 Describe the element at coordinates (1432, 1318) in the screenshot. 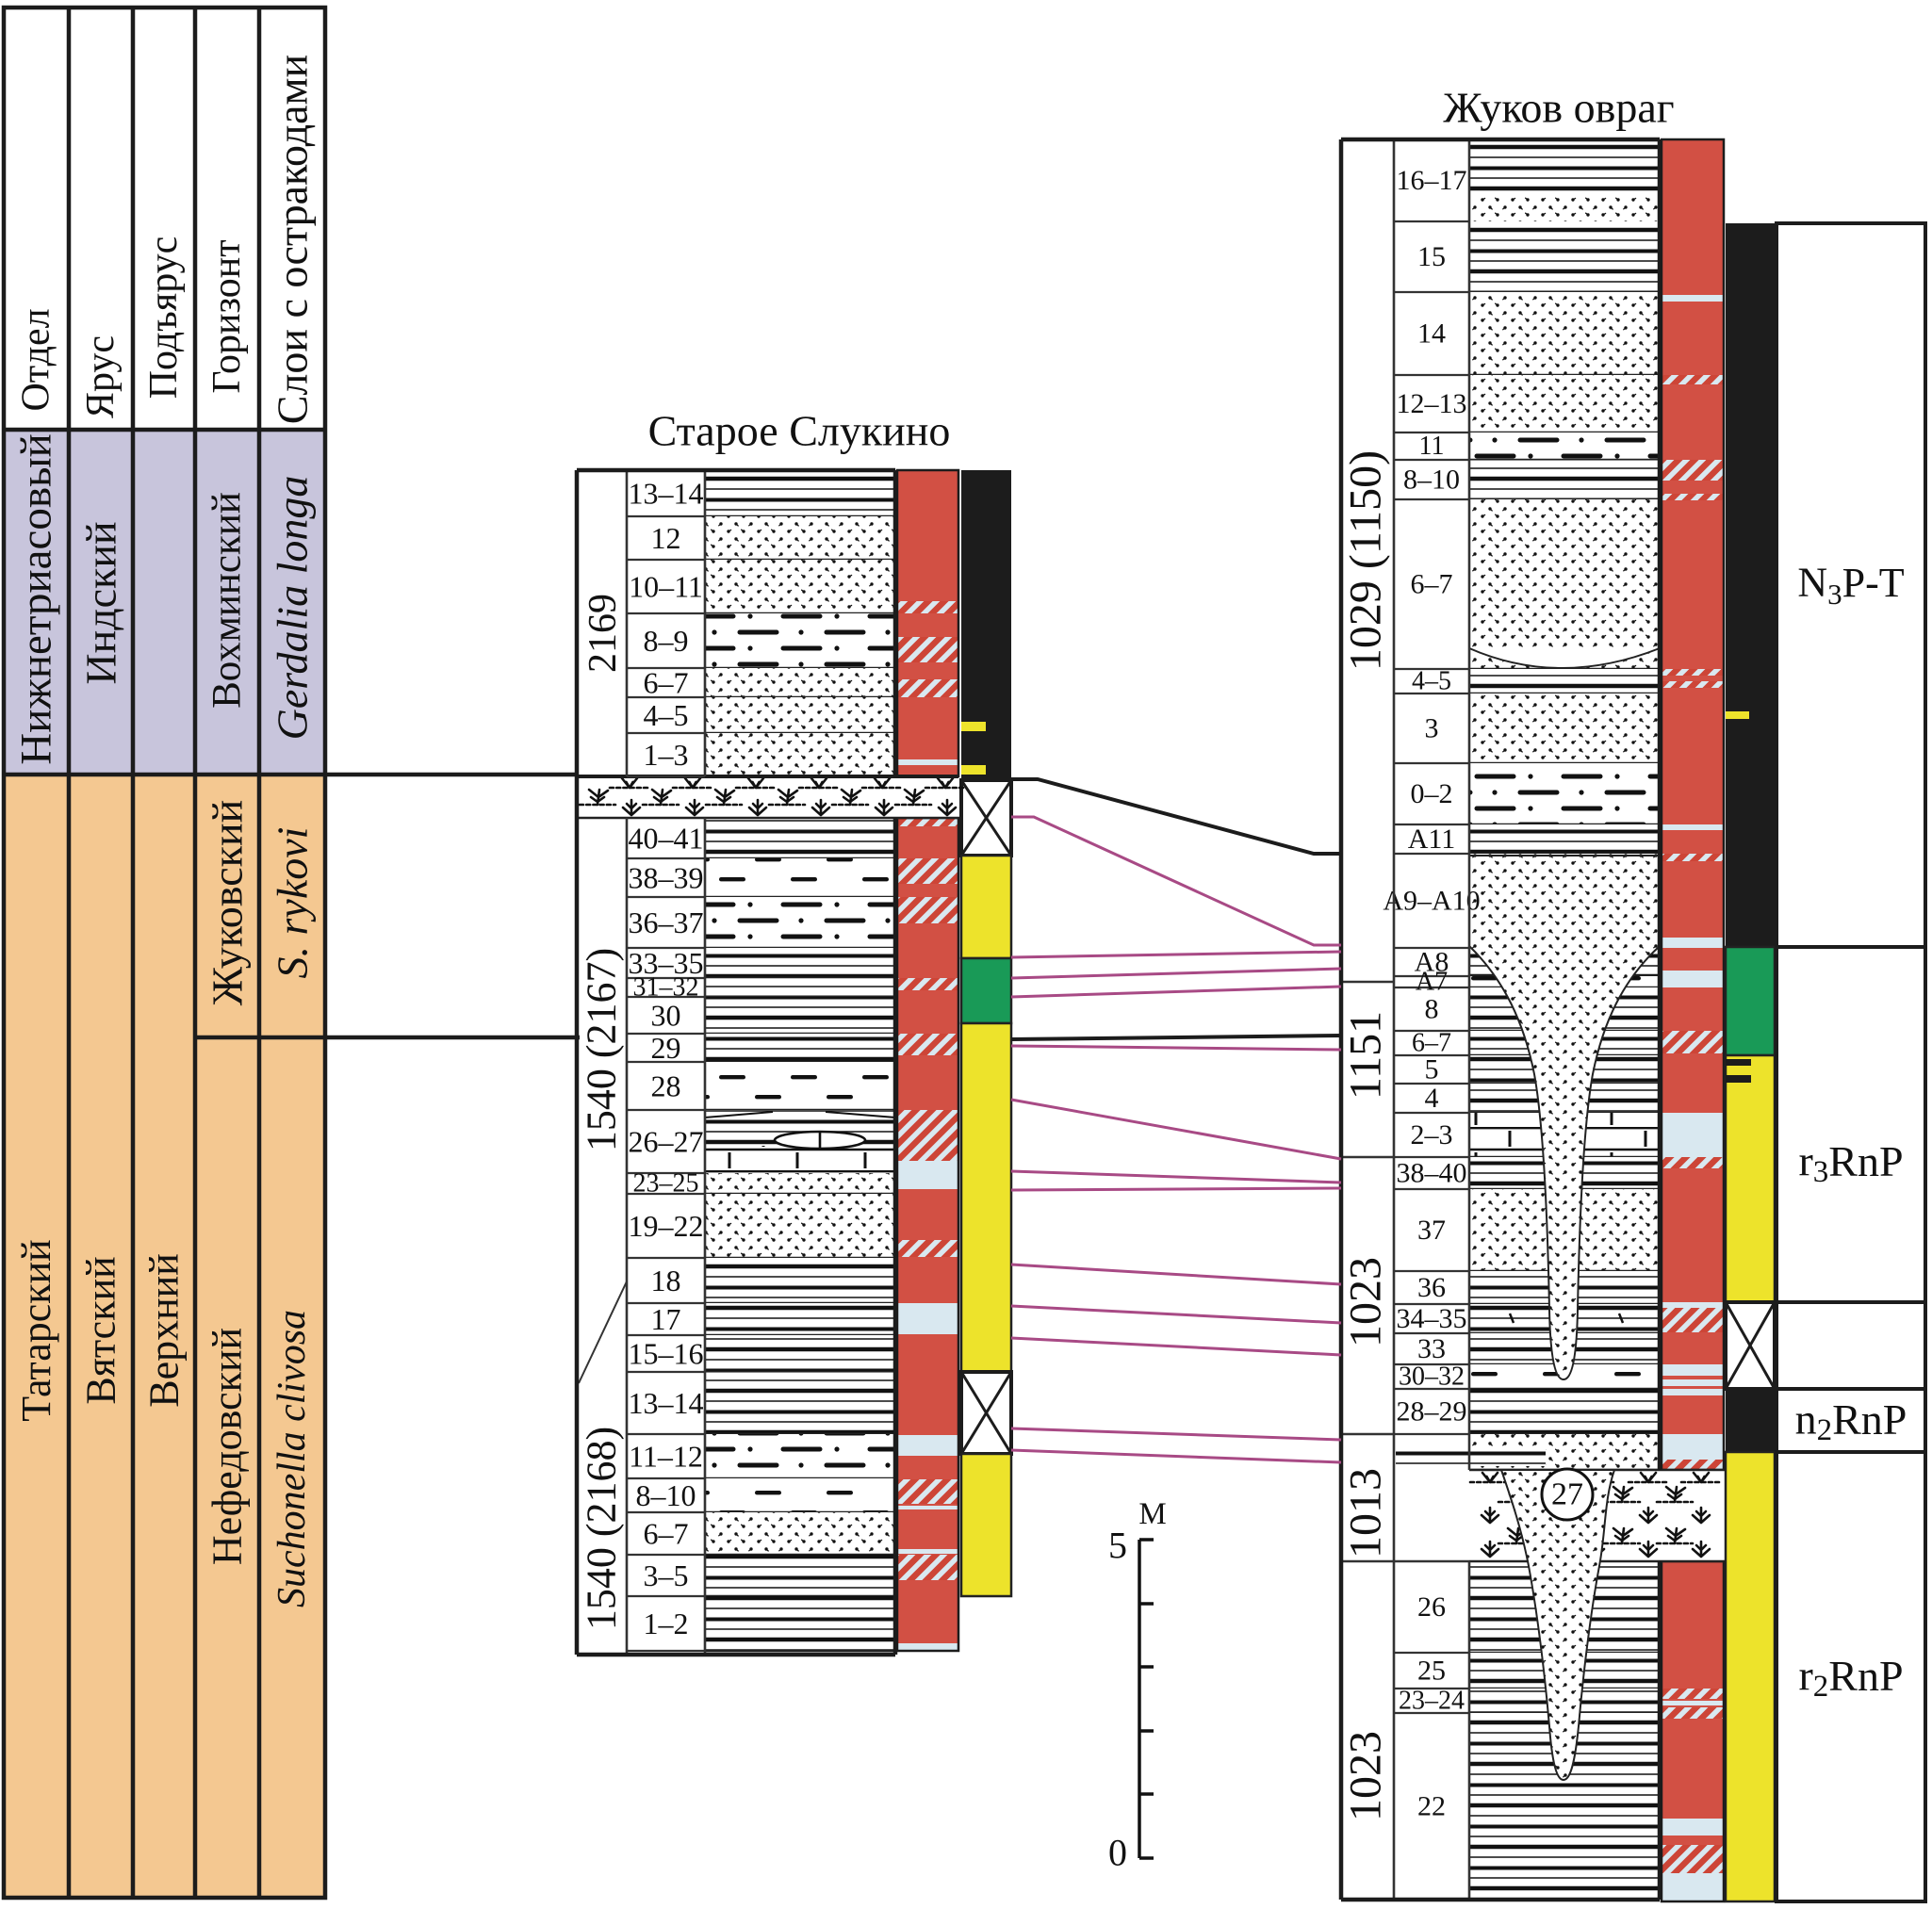

I see `svg-text: 34–35` at that location.